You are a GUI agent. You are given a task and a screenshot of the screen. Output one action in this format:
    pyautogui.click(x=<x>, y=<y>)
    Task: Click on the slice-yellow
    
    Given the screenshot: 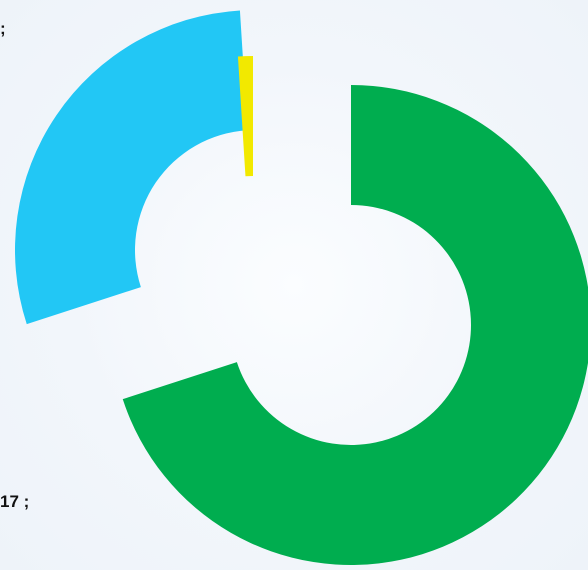 What is the action you would take?
    pyautogui.click(x=245, y=116)
    